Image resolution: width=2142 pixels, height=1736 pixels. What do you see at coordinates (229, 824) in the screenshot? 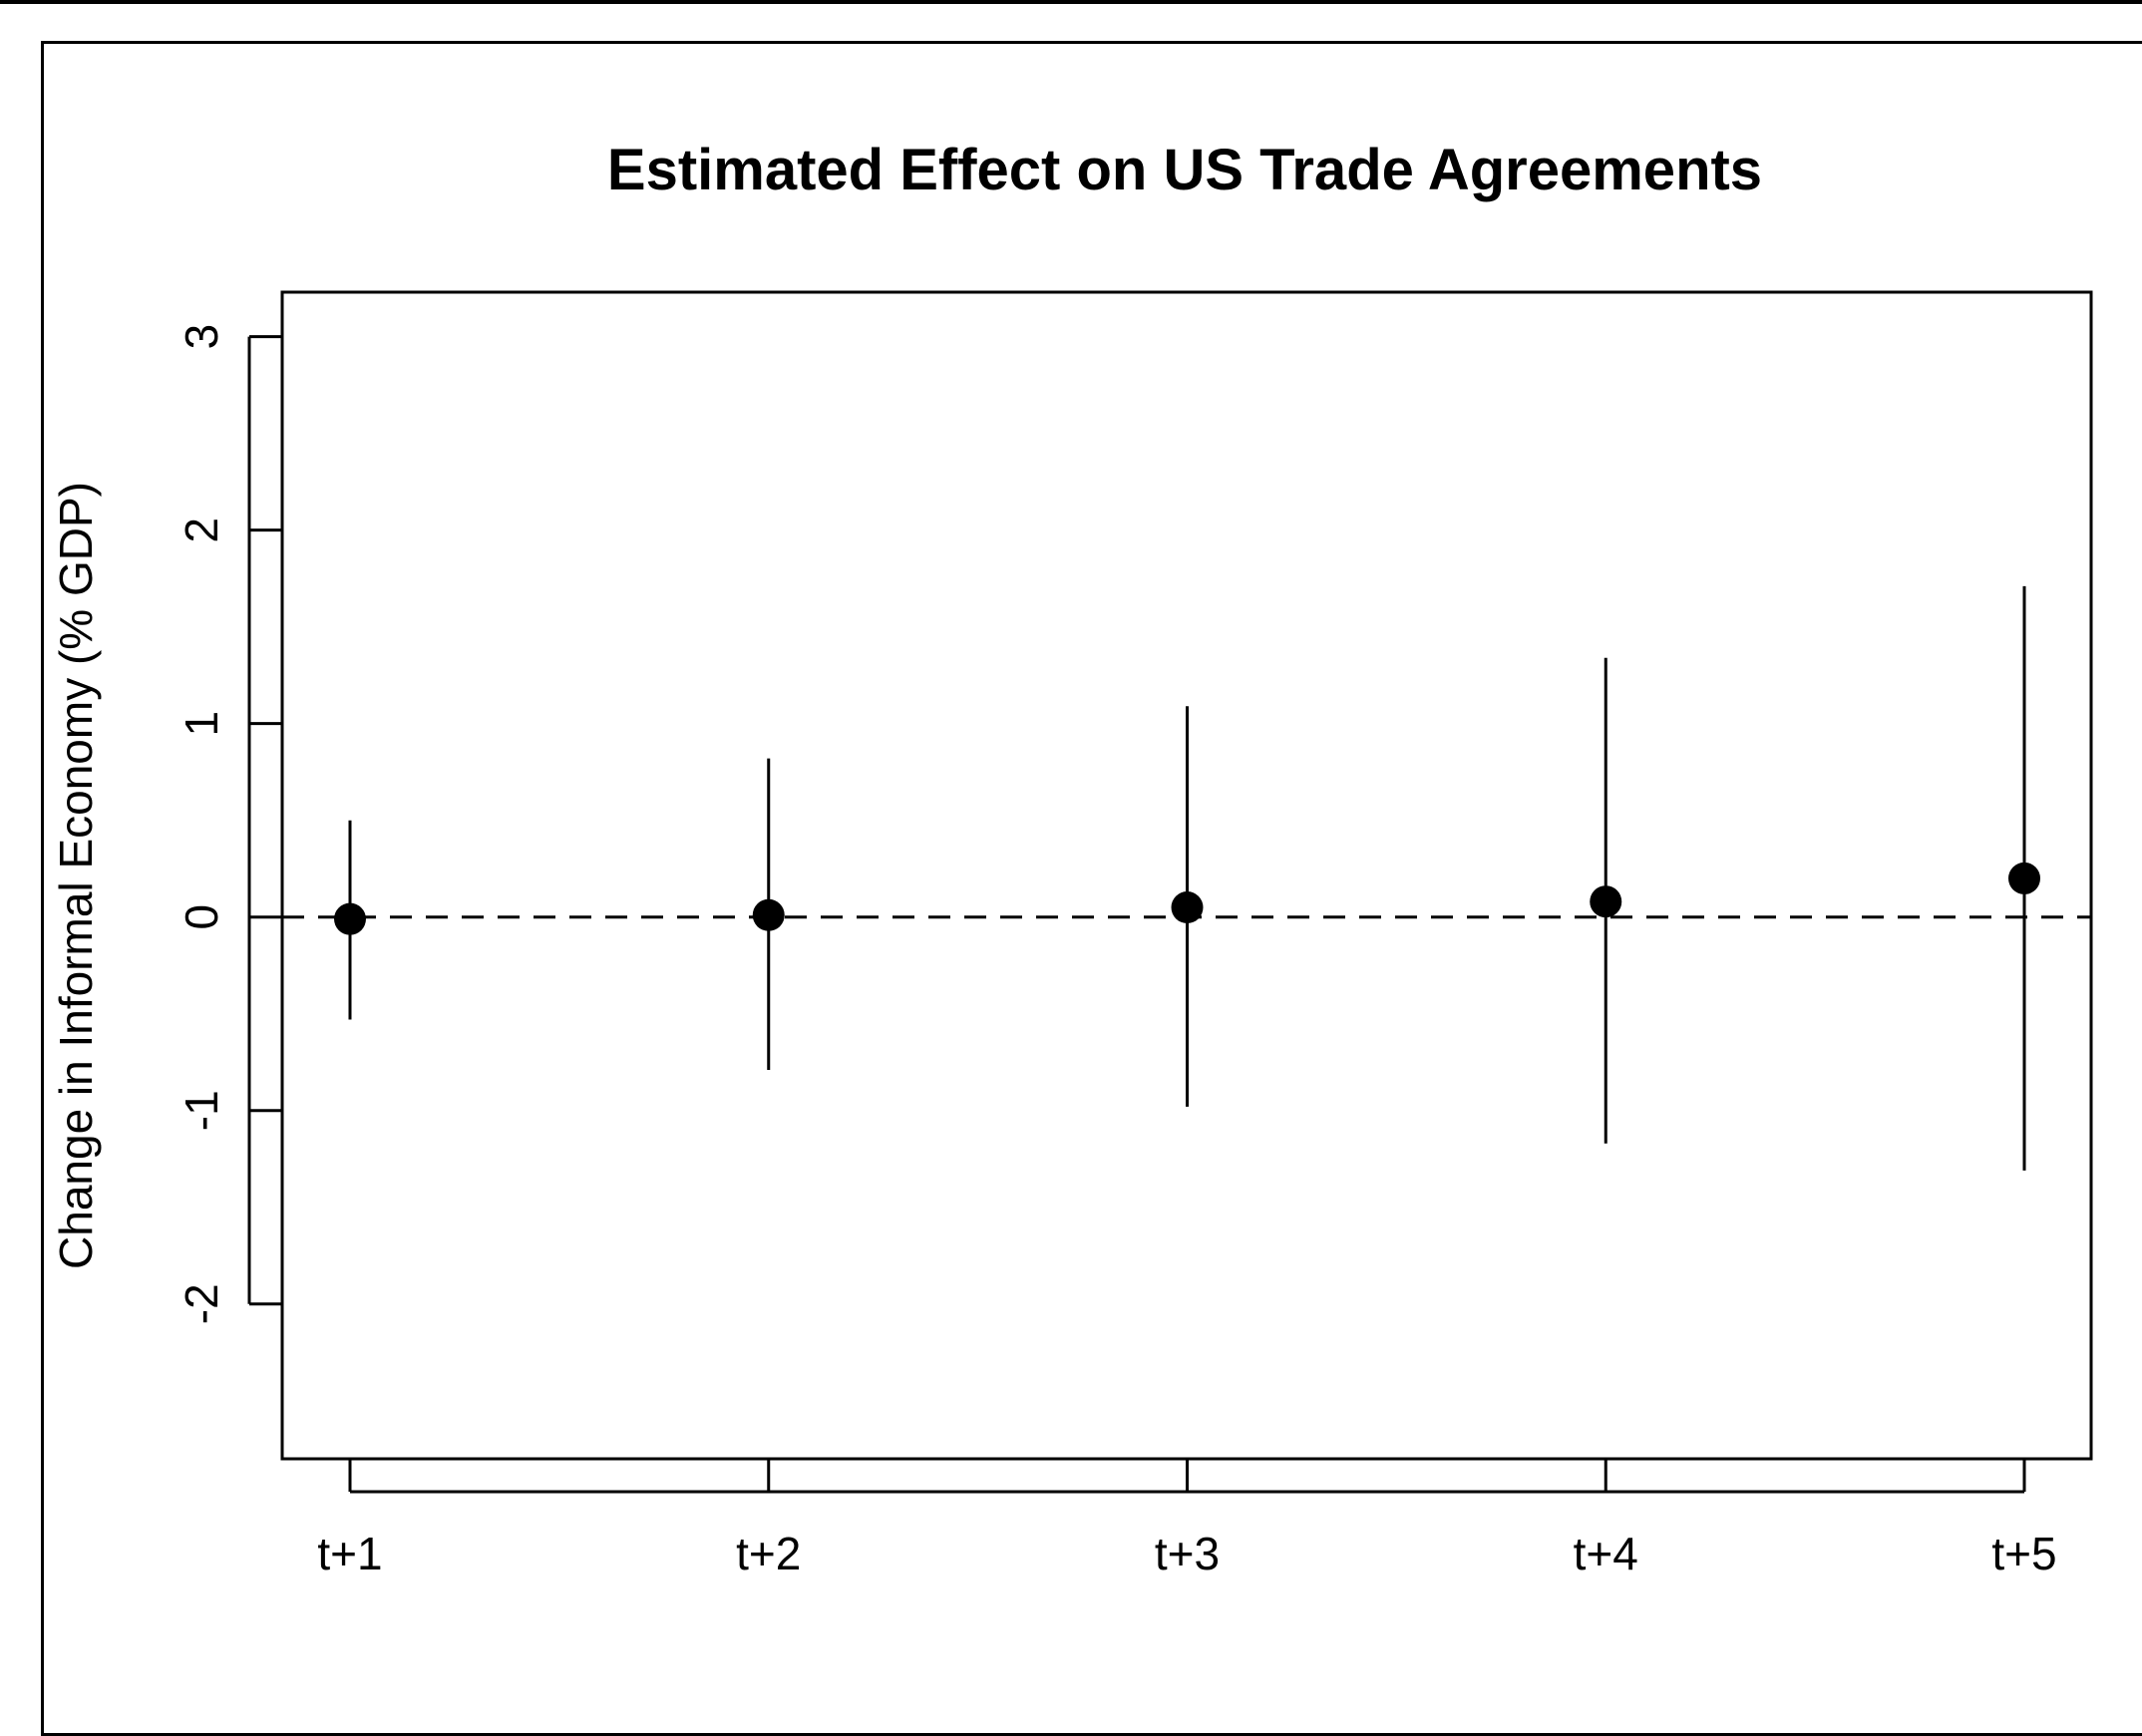
I see `y-axis: -2 -1 0 1 2 3` at bounding box center [229, 824].